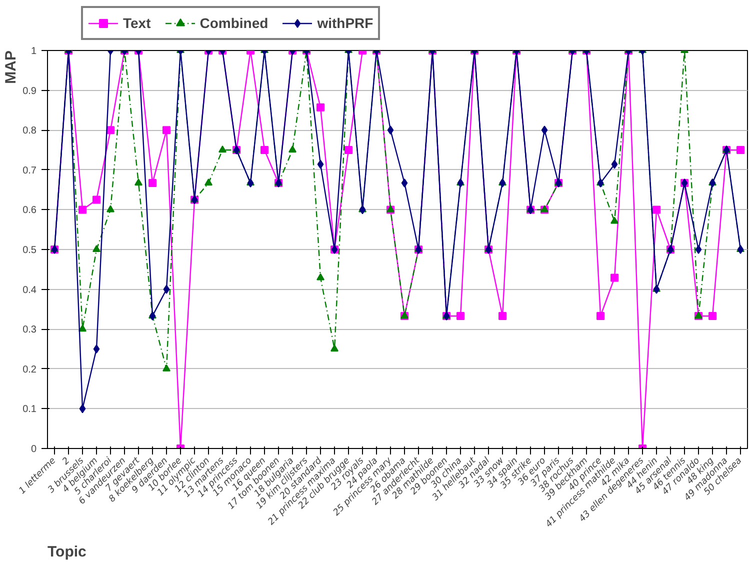 The image size is (749, 567). I want to click on y-tick-label: 0.2, so click(29, 370).